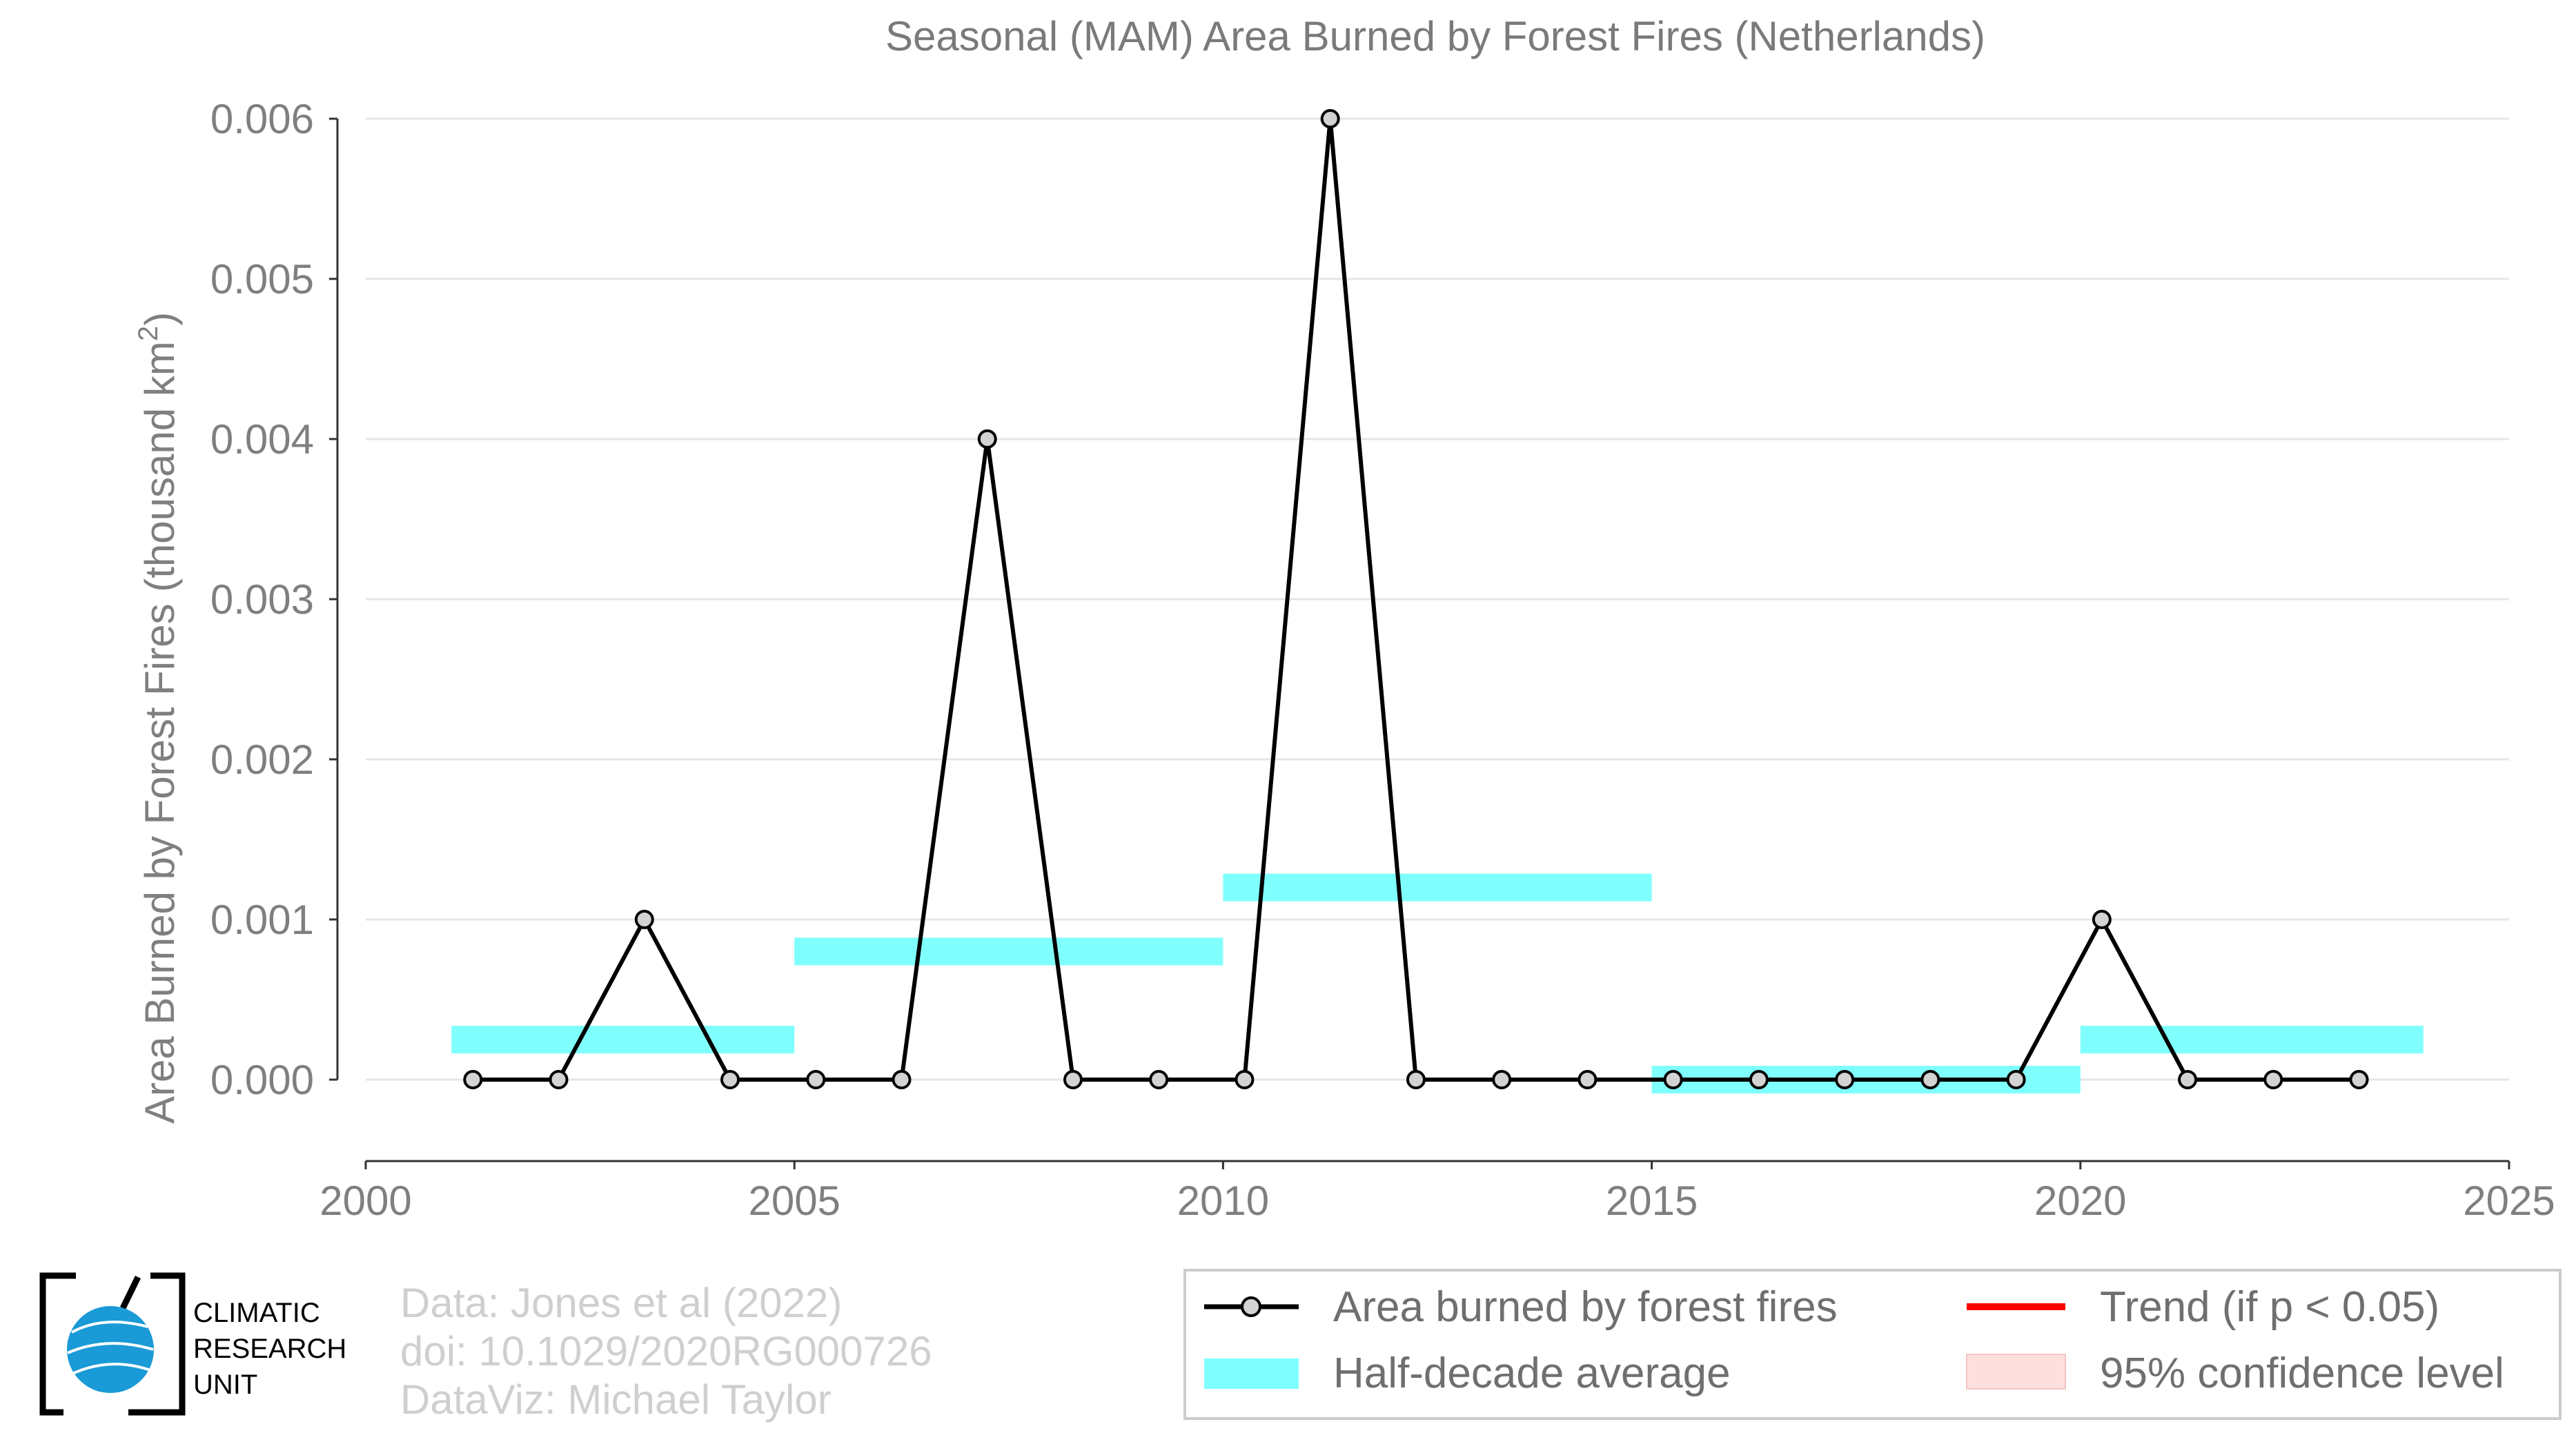 The width and height of the screenshot is (2576, 1451). I want to click on xtick-label: 2000, so click(365, 1201).